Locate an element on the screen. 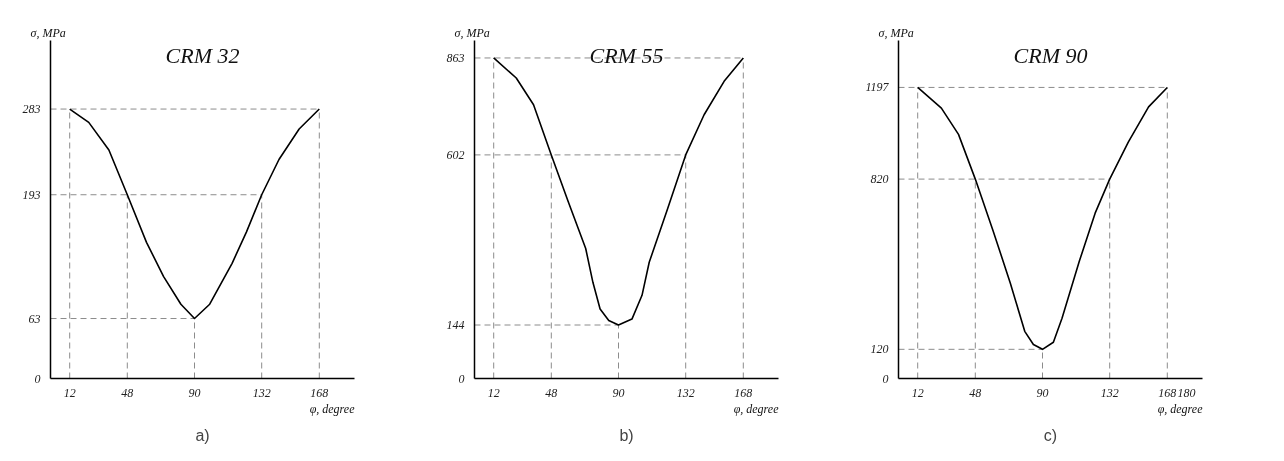 The width and height of the screenshot is (1284, 461). chart-title: CRM 90 is located at coordinates (1050, 55).